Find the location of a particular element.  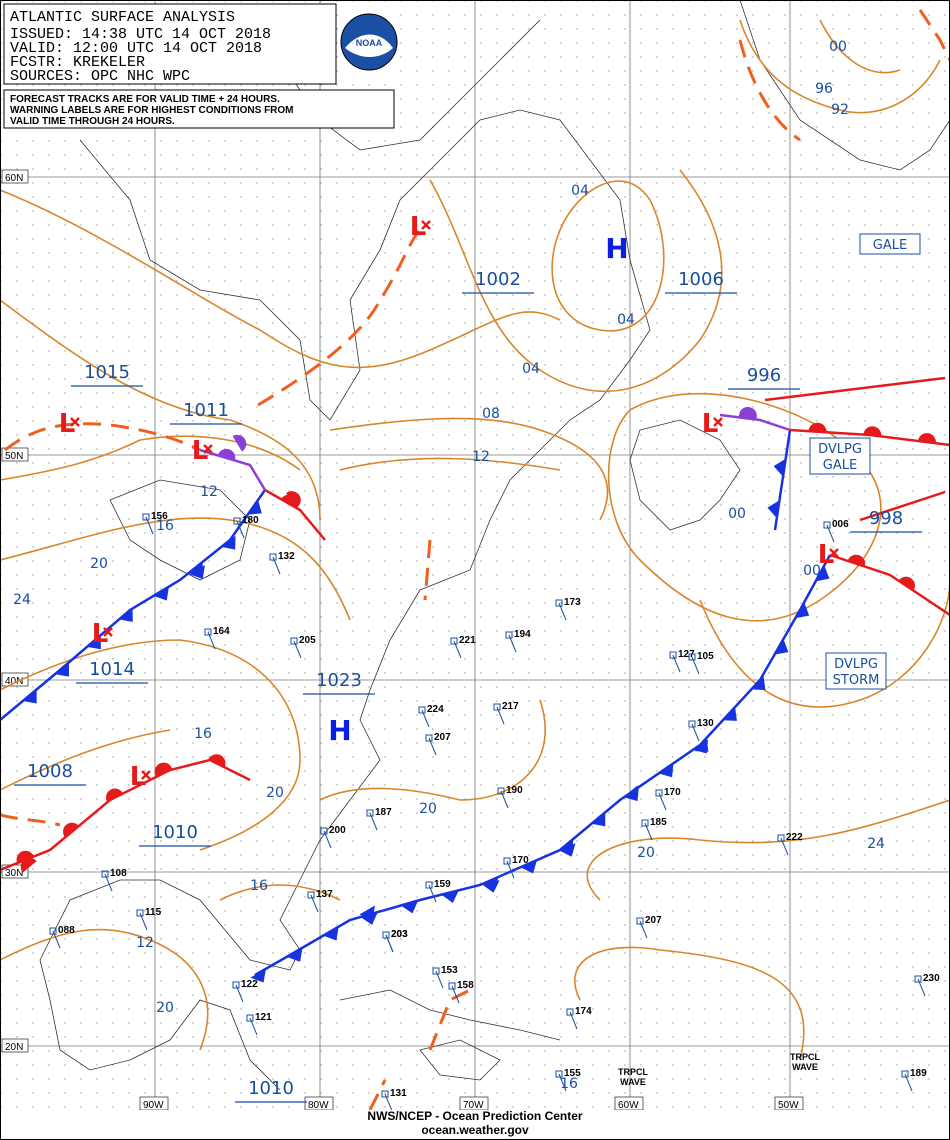

isobar-value: 1008 is located at coordinates (50, 771).